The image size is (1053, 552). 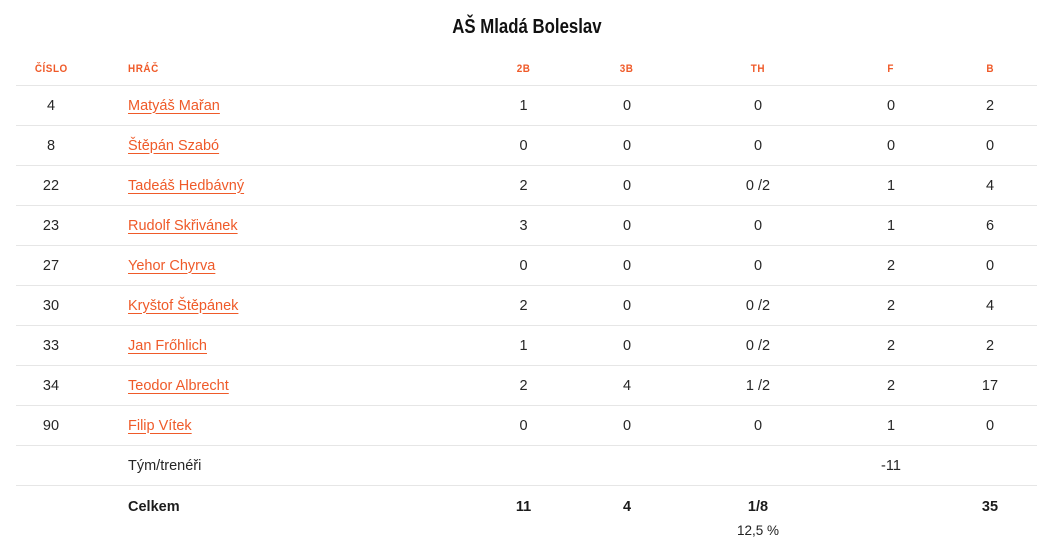 I want to click on cell-player: Kryštof Štěpánek, so click(x=278, y=306).